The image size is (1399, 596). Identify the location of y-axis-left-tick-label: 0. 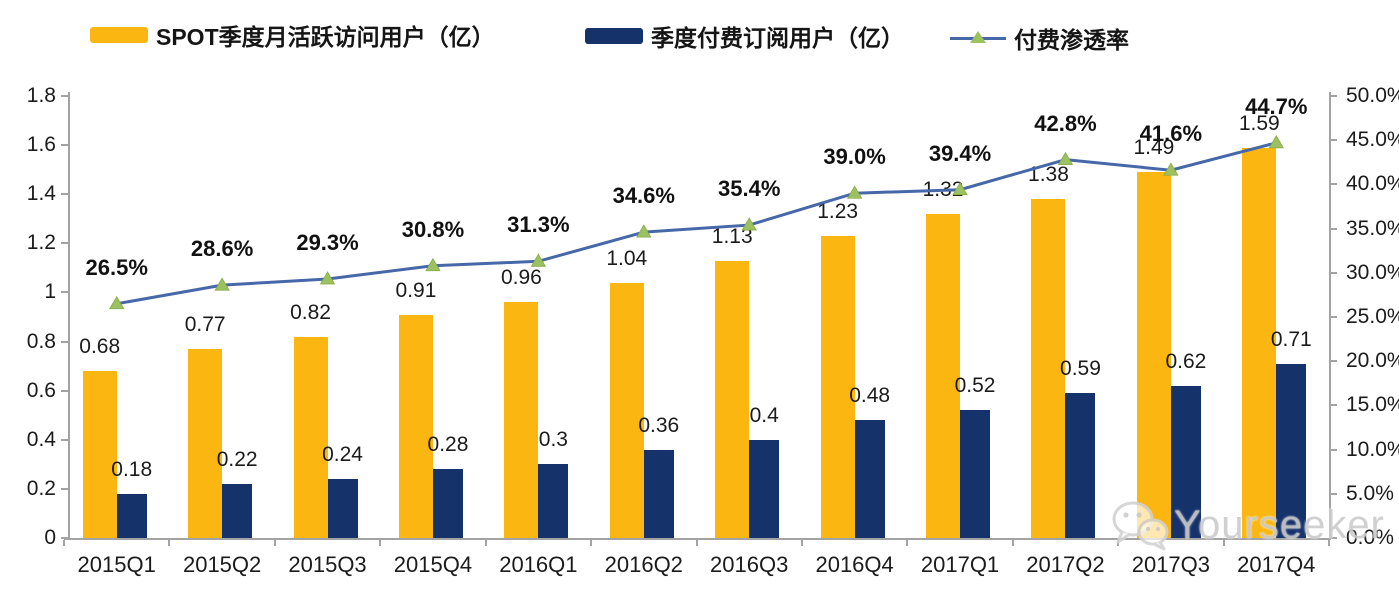
(50, 537).